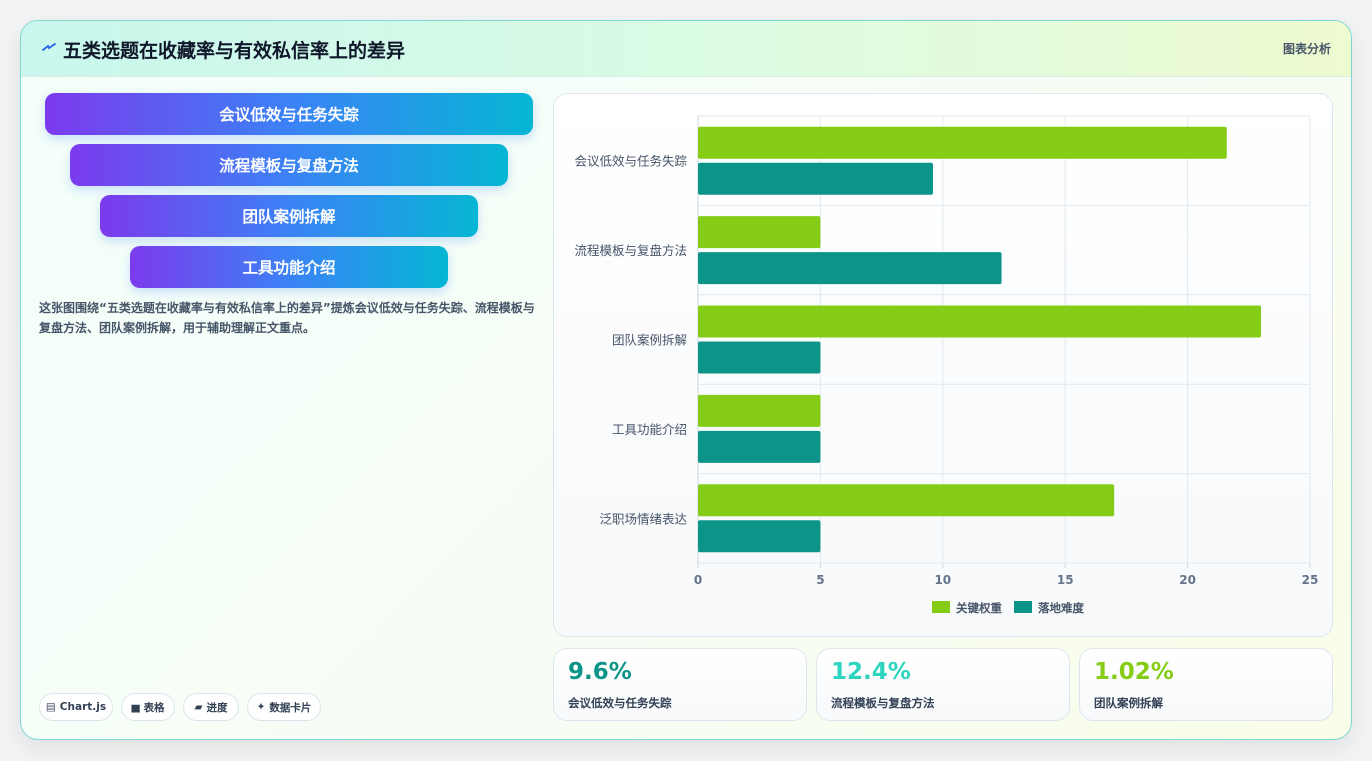 The height and width of the screenshot is (761, 1372). I want to click on funnel-item-label: 流程模板与复盘方法, so click(289, 166).